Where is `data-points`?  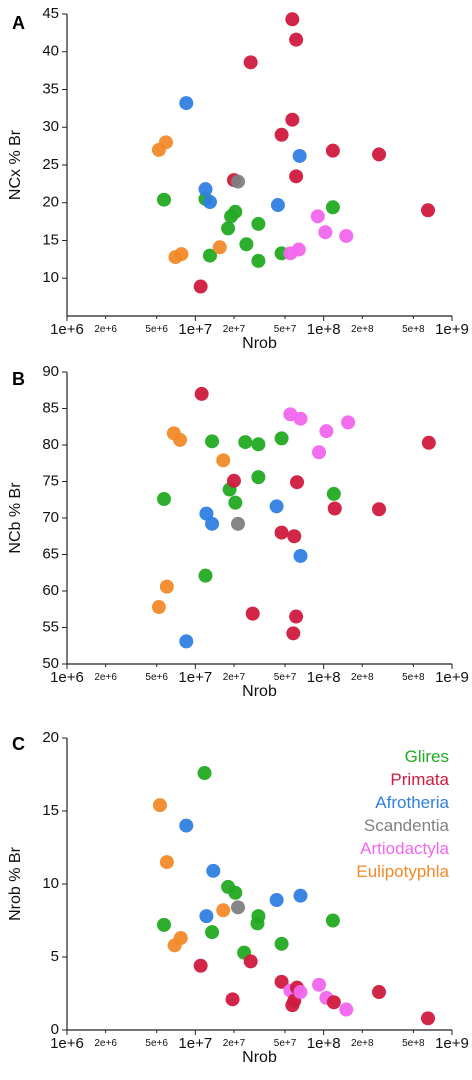 data-points is located at coordinates (293, 517).